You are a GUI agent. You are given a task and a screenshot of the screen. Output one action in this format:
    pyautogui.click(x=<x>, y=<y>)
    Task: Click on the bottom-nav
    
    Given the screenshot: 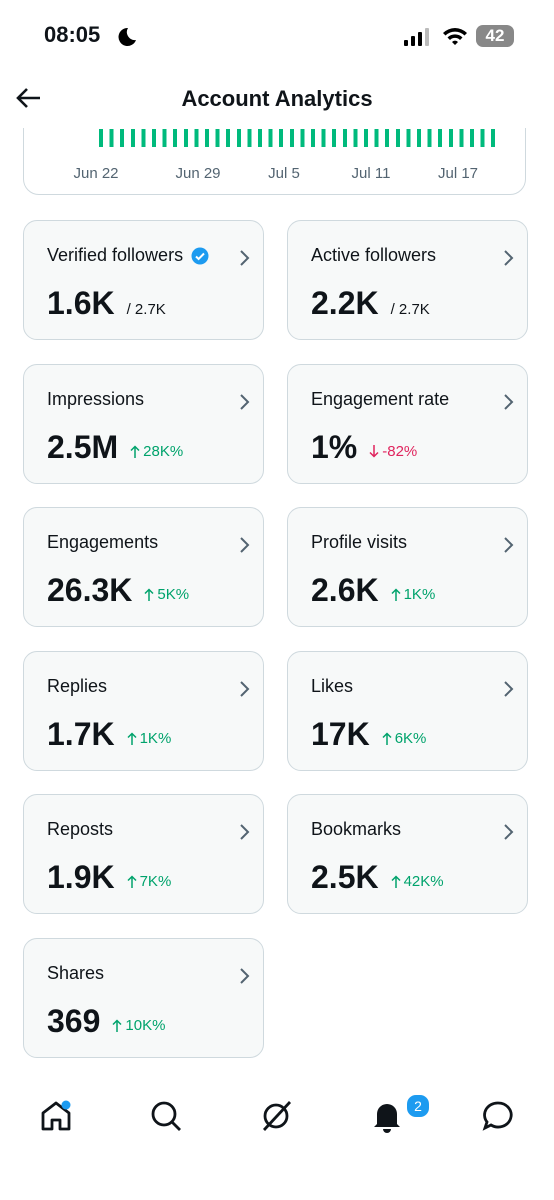 What is the action you would take?
    pyautogui.click(x=277, y=1130)
    